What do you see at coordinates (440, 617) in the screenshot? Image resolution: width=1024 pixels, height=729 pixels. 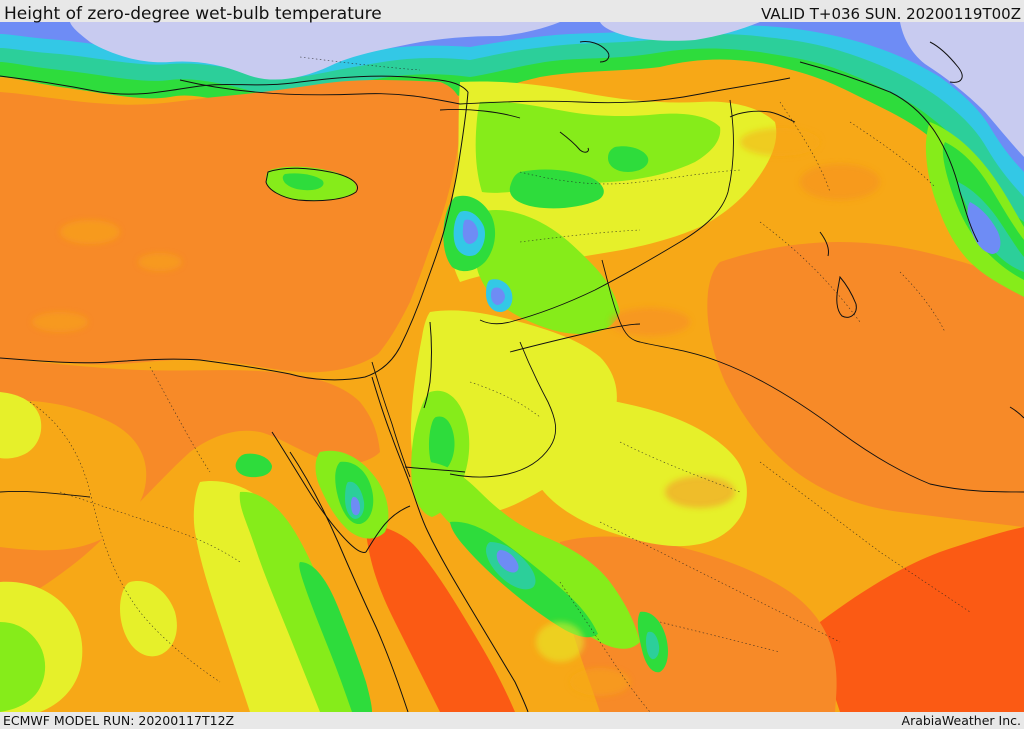 I see `red-sea-hot` at bounding box center [440, 617].